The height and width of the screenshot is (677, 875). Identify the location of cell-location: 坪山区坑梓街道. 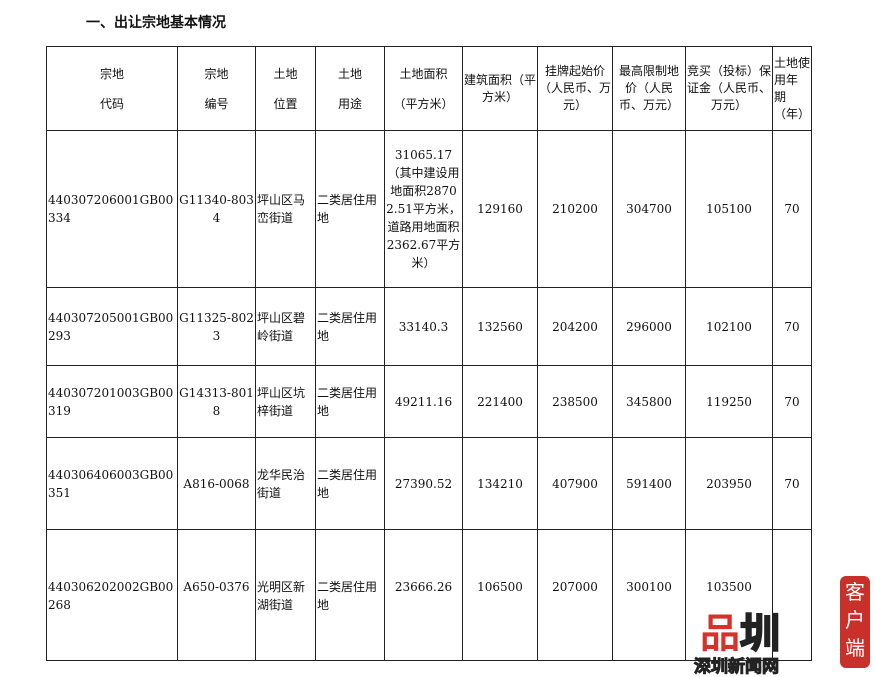
(285, 401).